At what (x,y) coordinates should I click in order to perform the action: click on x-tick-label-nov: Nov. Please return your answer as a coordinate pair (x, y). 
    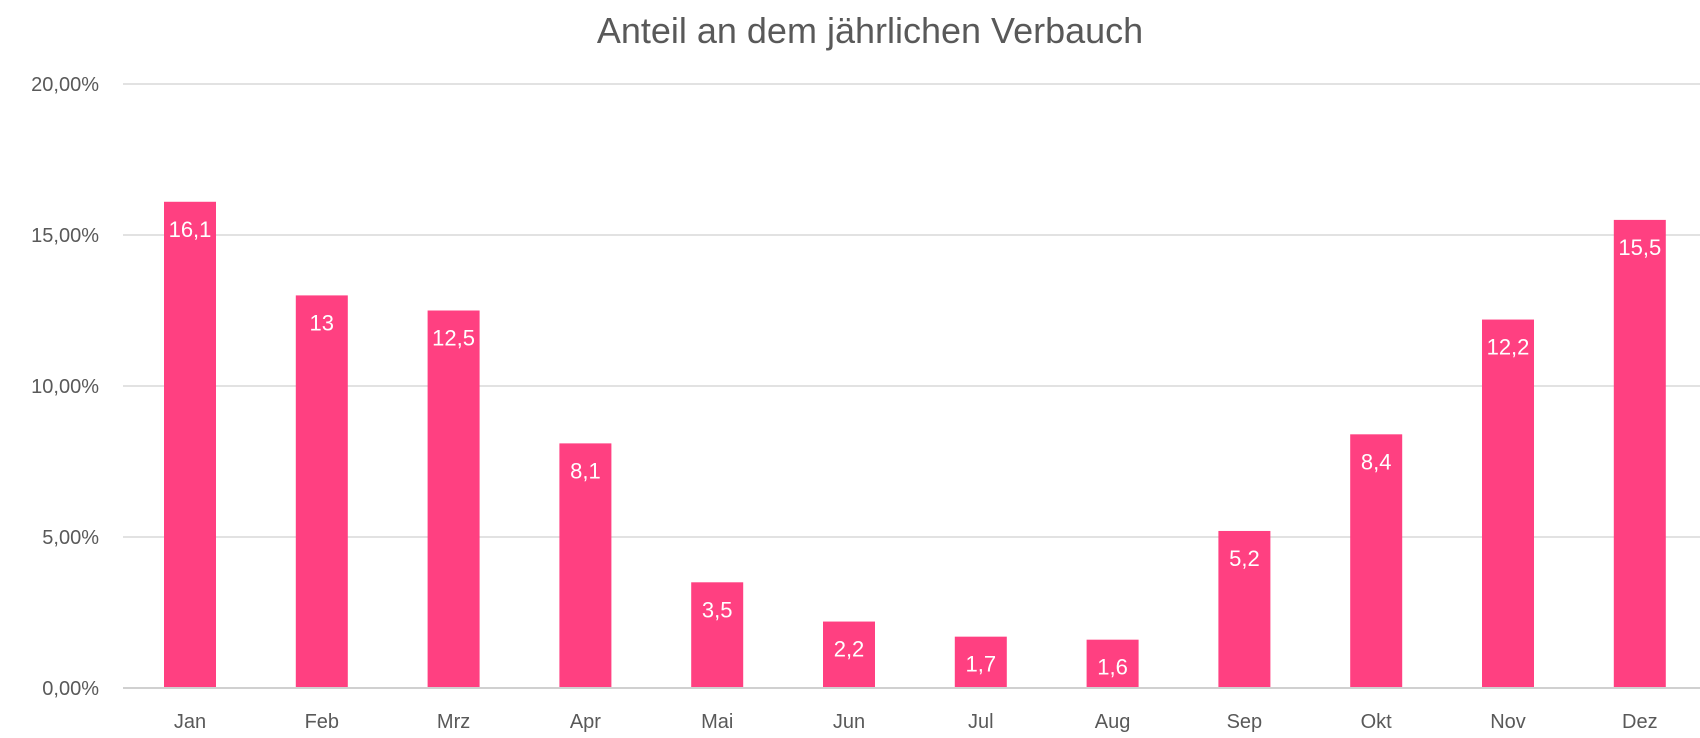
    Looking at the image, I should click on (1508, 722).